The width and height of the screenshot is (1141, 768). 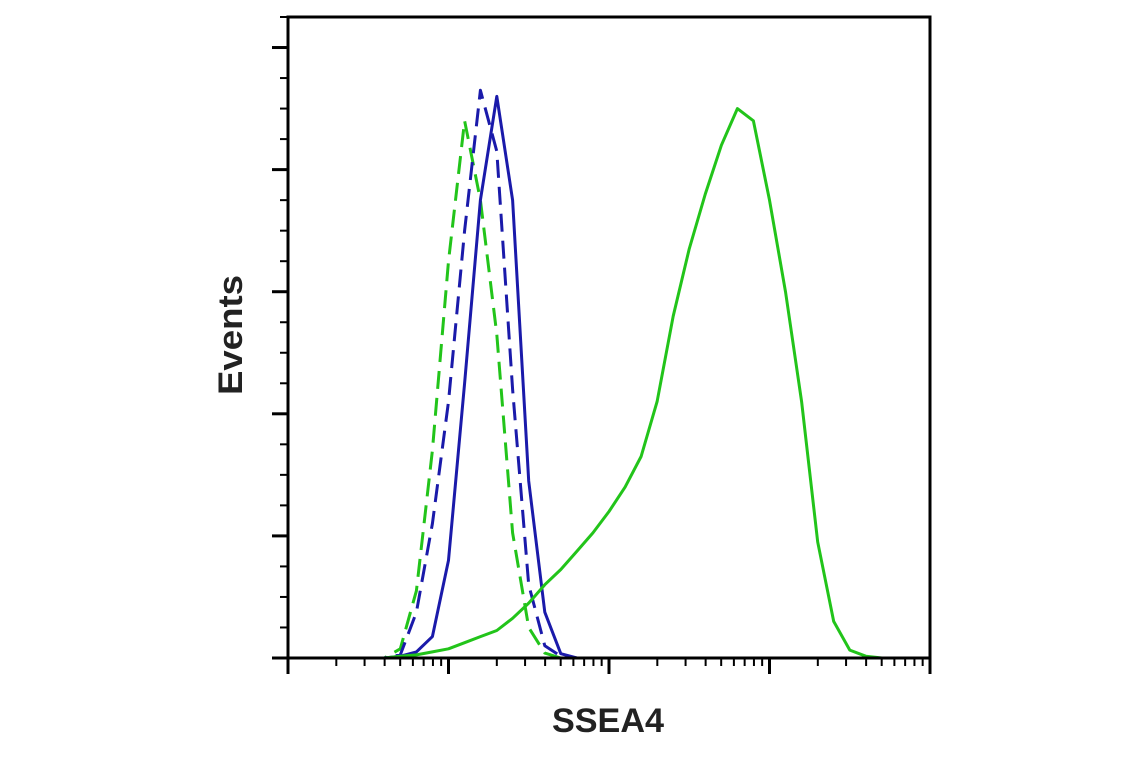 I want to click on x-axis-label: SSEA4, so click(x=608, y=721).